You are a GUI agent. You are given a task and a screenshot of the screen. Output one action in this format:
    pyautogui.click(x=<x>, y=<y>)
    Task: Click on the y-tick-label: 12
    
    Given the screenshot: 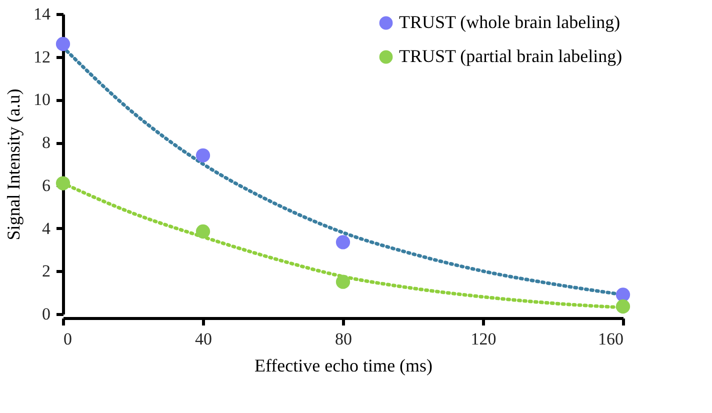 What is the action you would take?
    pyautogui.click(x=42, y=56)
    